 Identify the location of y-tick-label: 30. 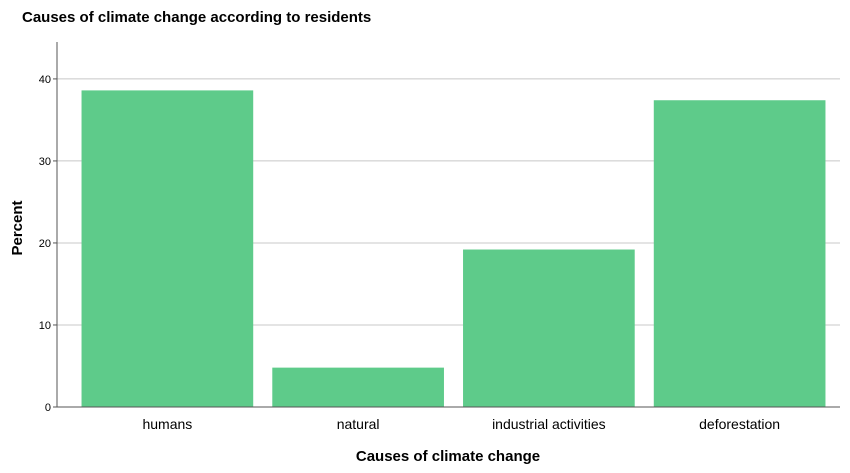
(45, 162).